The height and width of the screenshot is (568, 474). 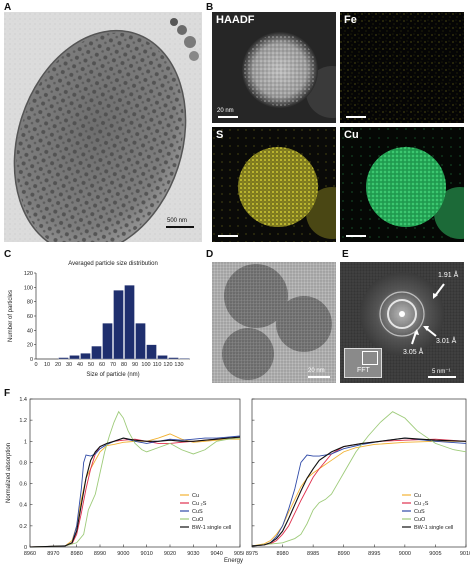 I want to click on s-map: S, so click(x=274, y=184).